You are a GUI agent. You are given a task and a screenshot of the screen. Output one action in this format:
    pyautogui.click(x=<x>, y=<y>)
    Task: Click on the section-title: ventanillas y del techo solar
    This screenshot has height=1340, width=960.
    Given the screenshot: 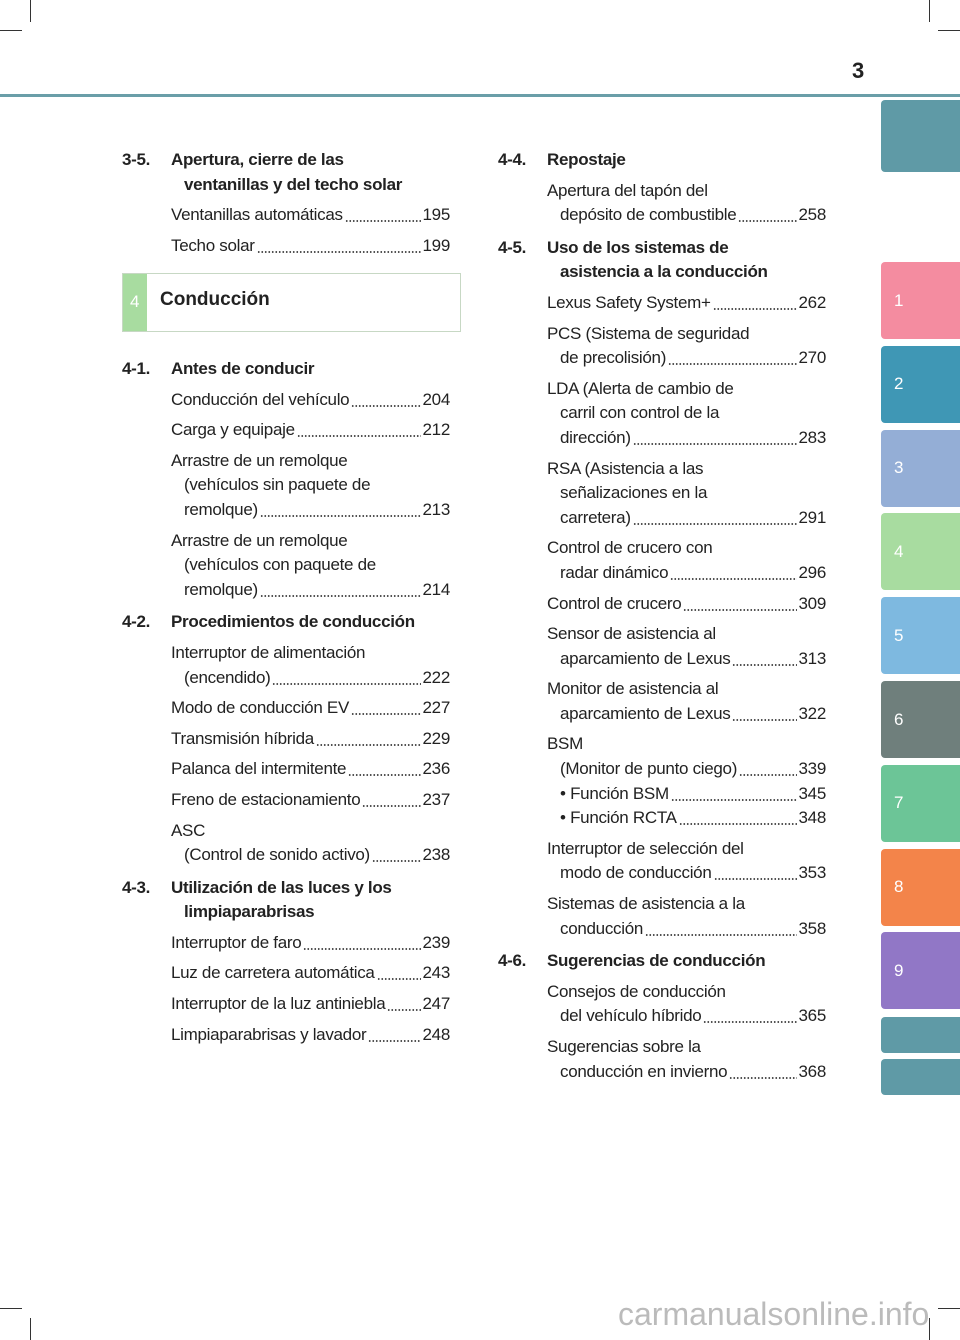 What is the action you would take?
    pyautogui.click(x=293, y=184)
    